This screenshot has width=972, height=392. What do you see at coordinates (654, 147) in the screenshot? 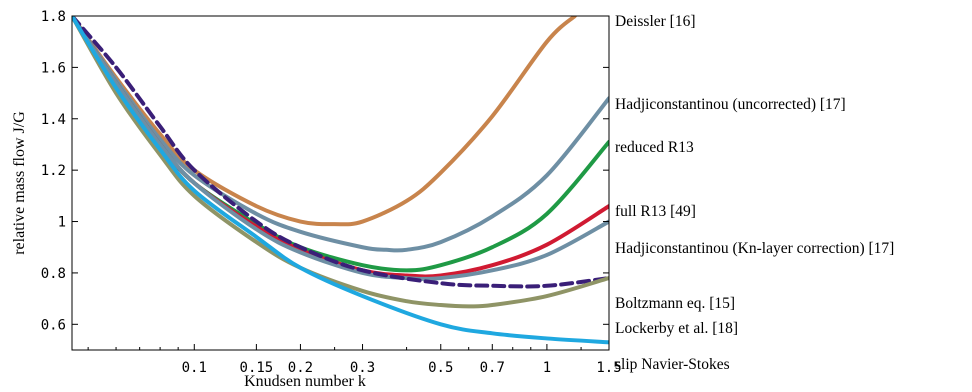
I see `legend-label-3: reduced R13` at bounding box center [654, 147].